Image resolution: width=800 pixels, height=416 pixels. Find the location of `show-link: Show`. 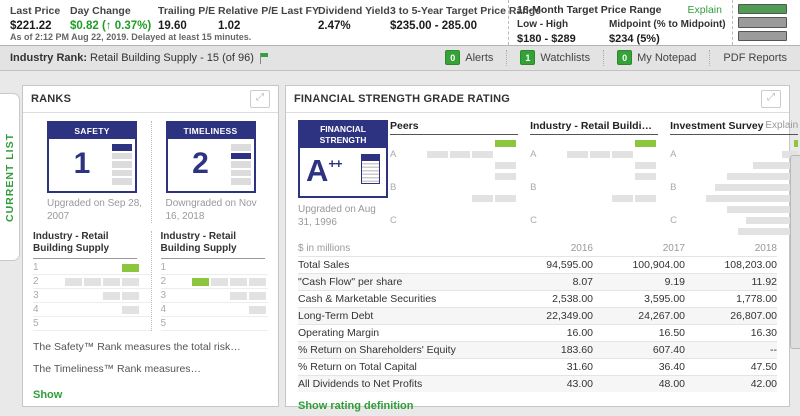

show-link: Show is located at coordinates (48, 395).